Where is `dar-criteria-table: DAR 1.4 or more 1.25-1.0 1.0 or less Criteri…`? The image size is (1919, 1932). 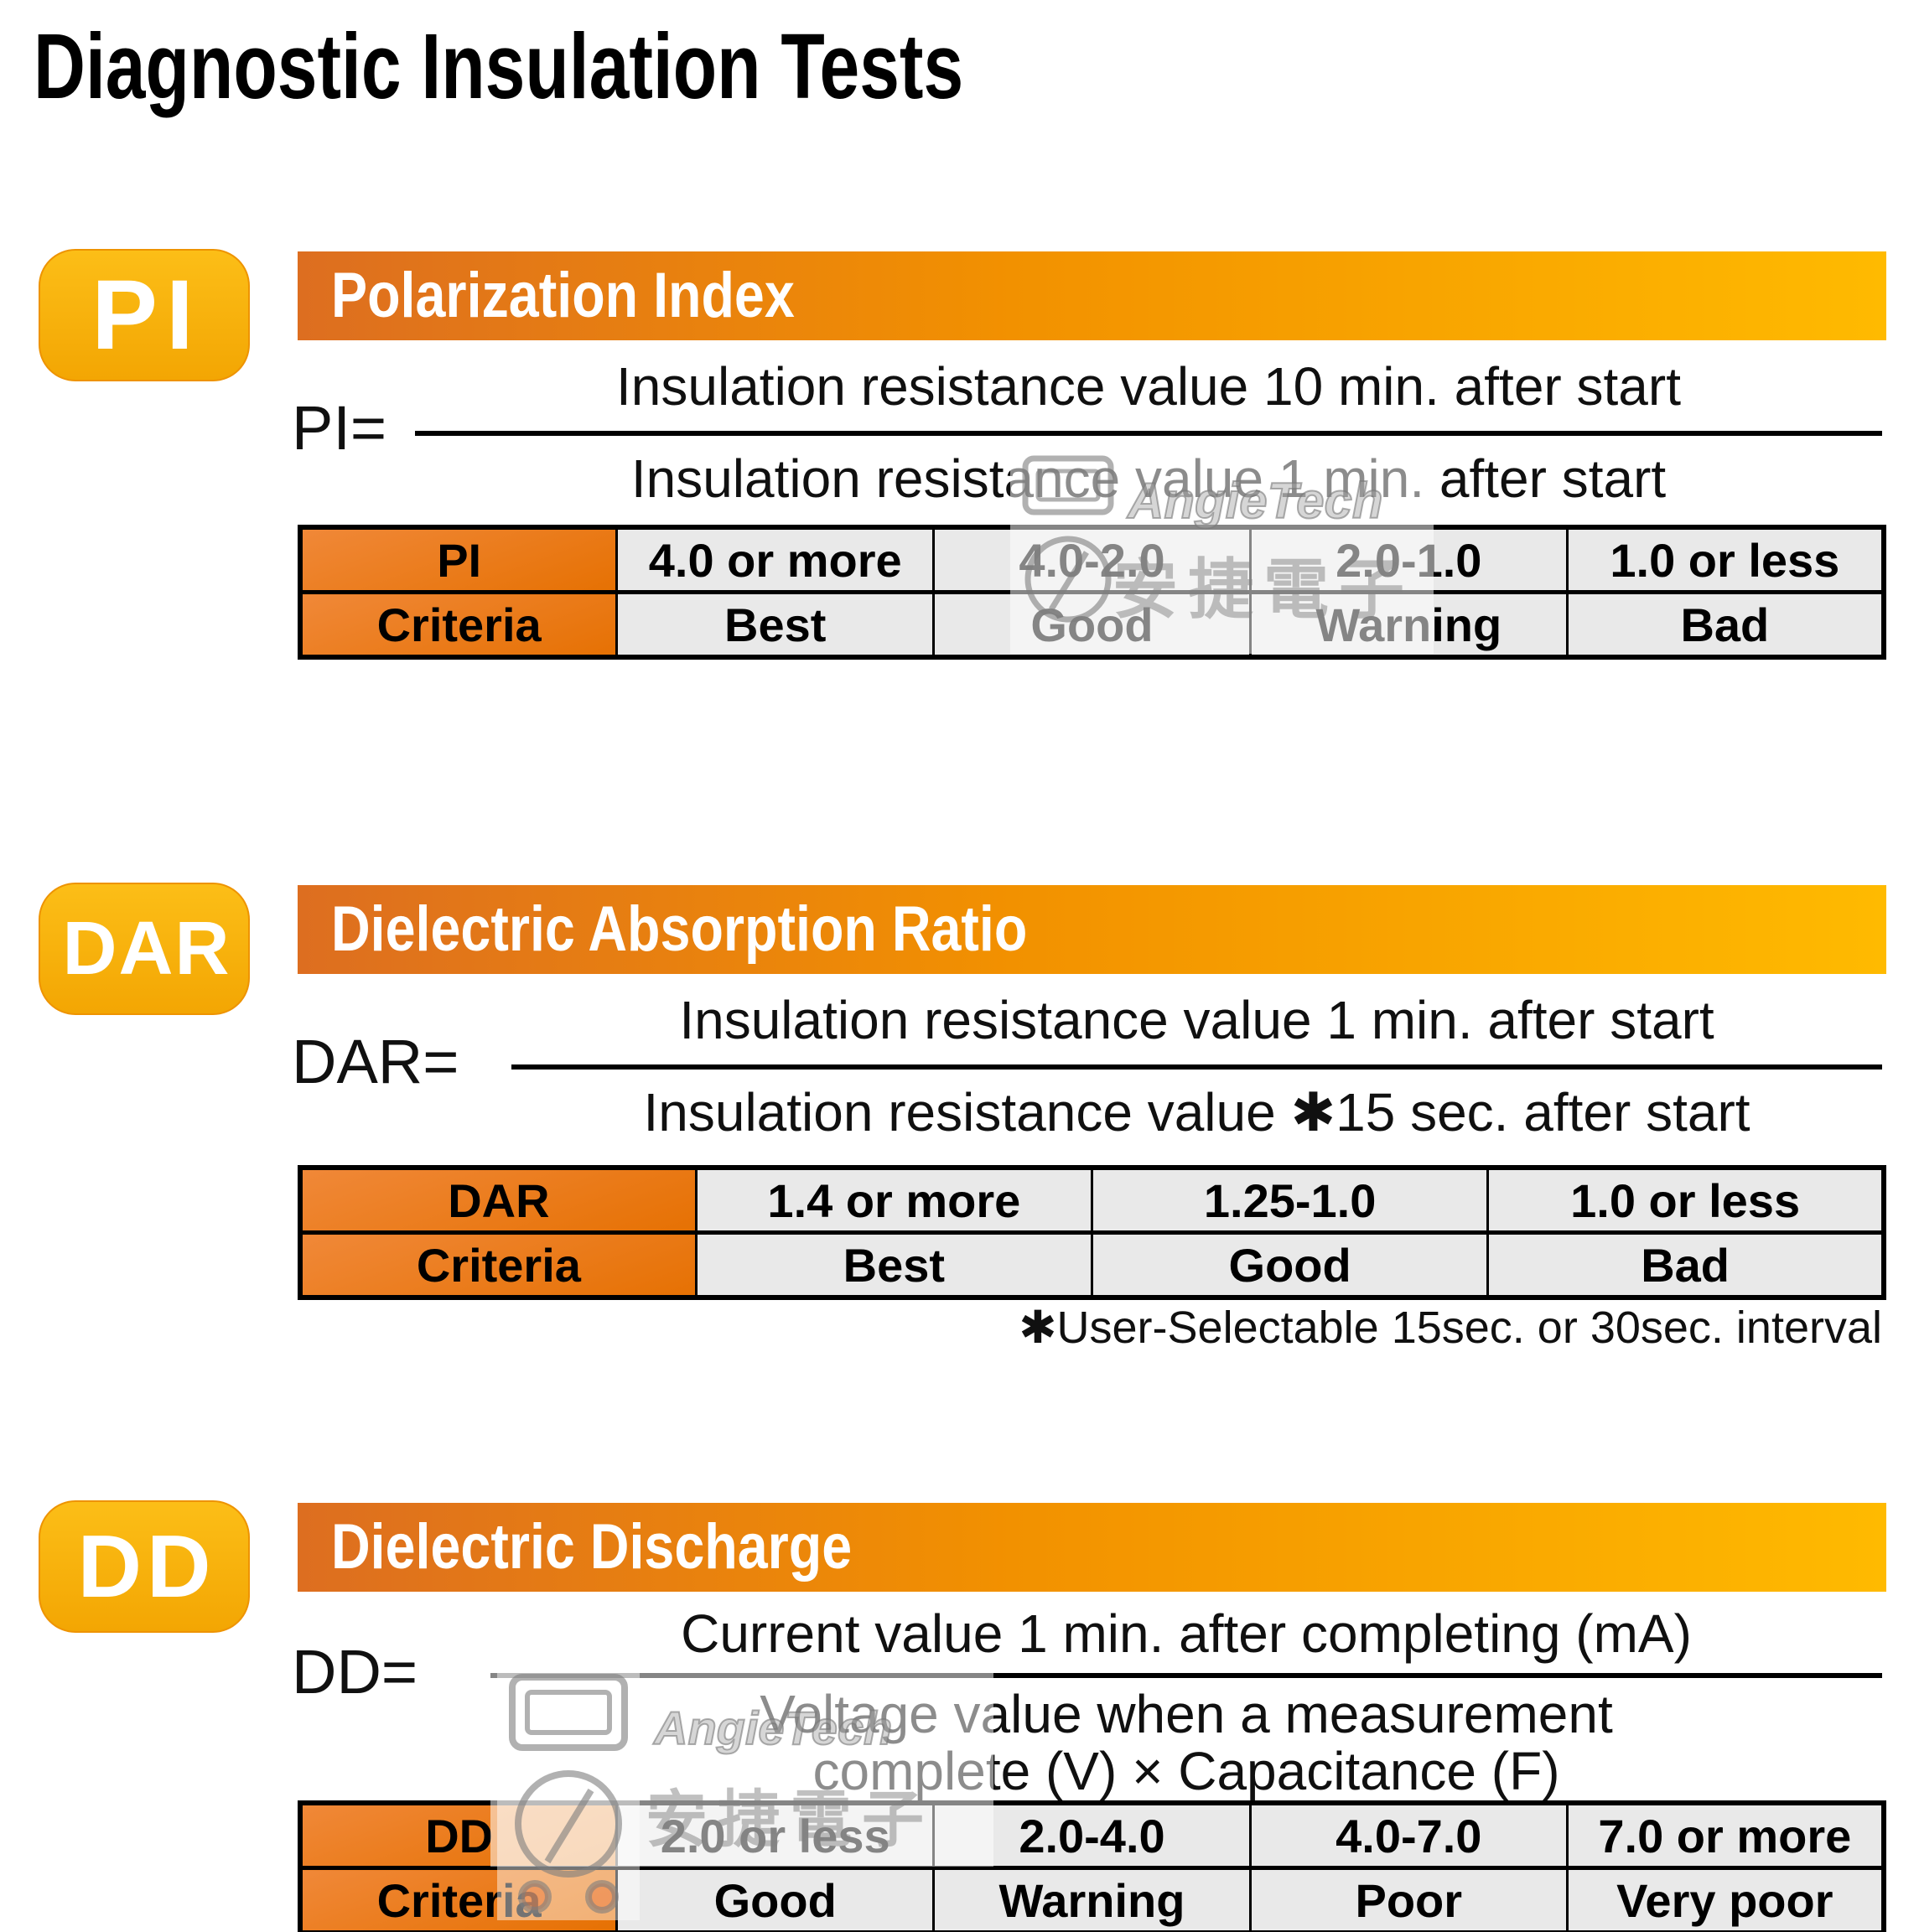 dar-criteria-table: DAR 1.4 or more 1.25-1.0 1.0 or less Criteri… is located at coordinates (1092, 1232).